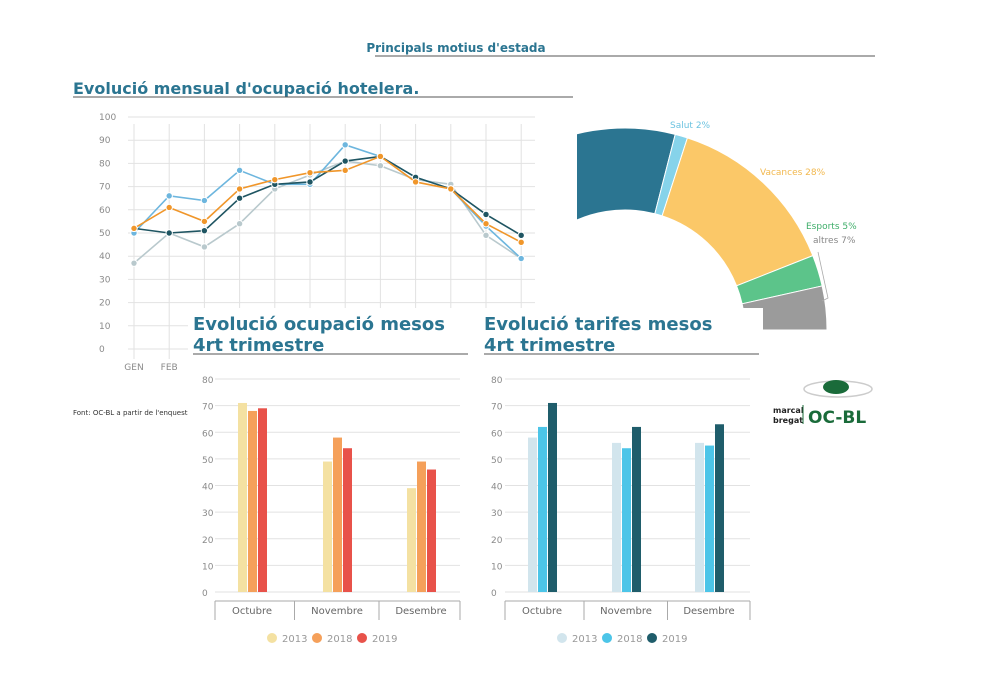 Image resolution: width=1000 pixels, height=677 pixels. Describe the element at coordinates (246, 88) in the screenshot. I see `line-chart-title: Evolució mensual d'ocupació hotelera.` at that location.